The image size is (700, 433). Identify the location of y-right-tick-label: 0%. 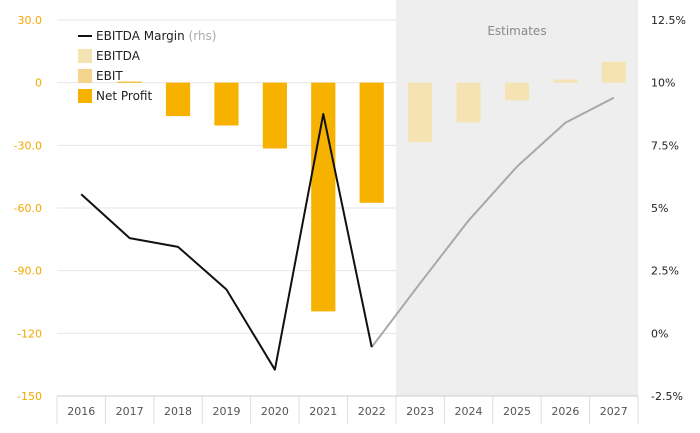
(659, 333).